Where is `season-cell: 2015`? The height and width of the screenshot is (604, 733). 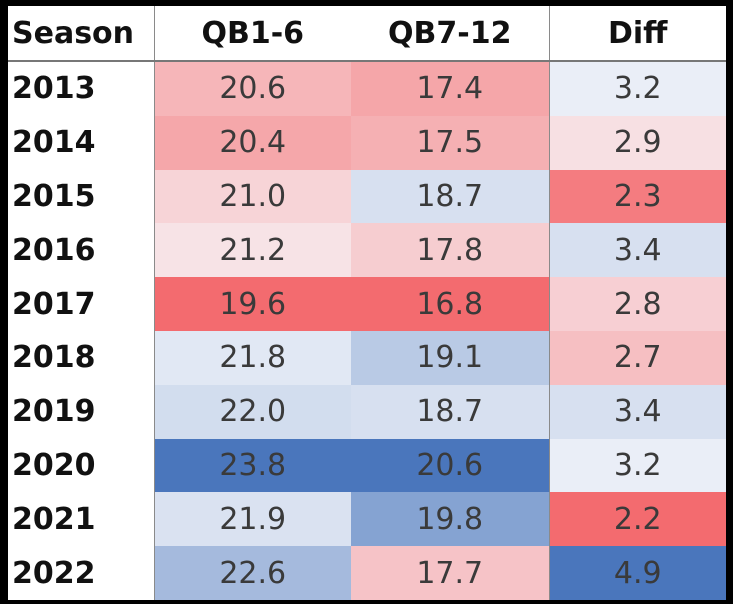
season-cell: 2015 is located at coordinates (81, 196).